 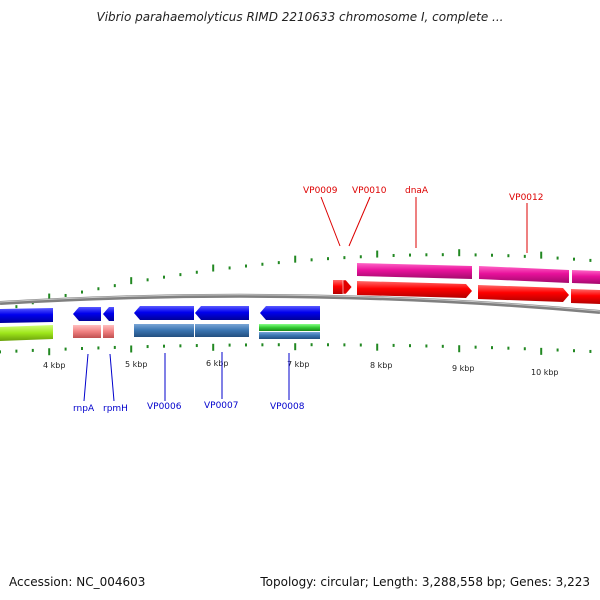 What do you see at coordinates (77, 582) in the screenshot?
I see `accession-text: Accession: NC_004603` at bounding box center [77, 582].